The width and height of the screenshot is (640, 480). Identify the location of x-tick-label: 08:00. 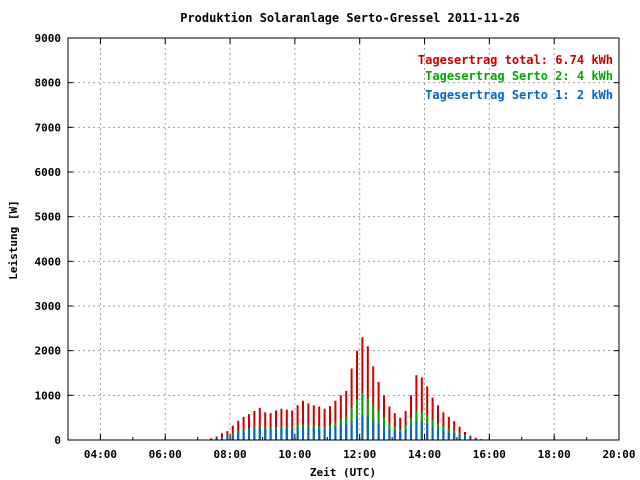
(229, 454).